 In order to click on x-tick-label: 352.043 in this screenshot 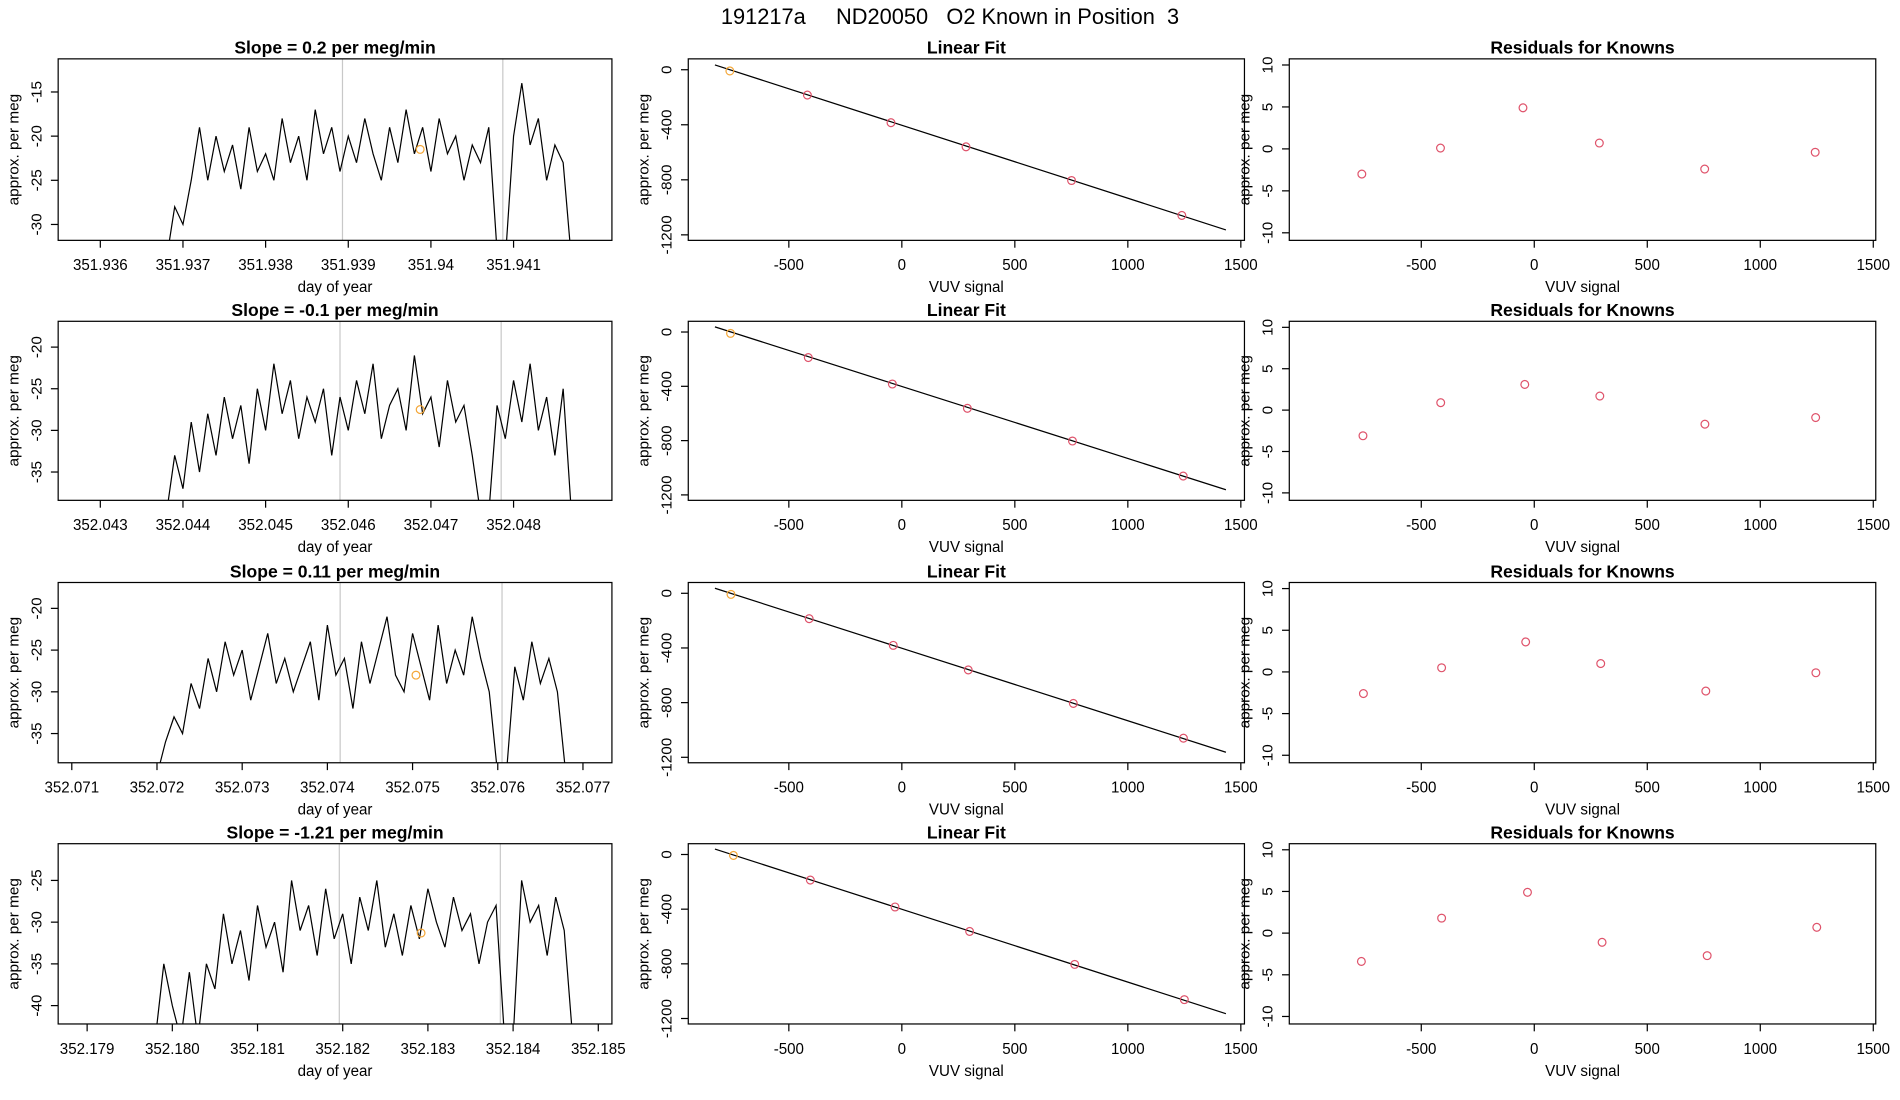, I will do `click(100, 525)`.